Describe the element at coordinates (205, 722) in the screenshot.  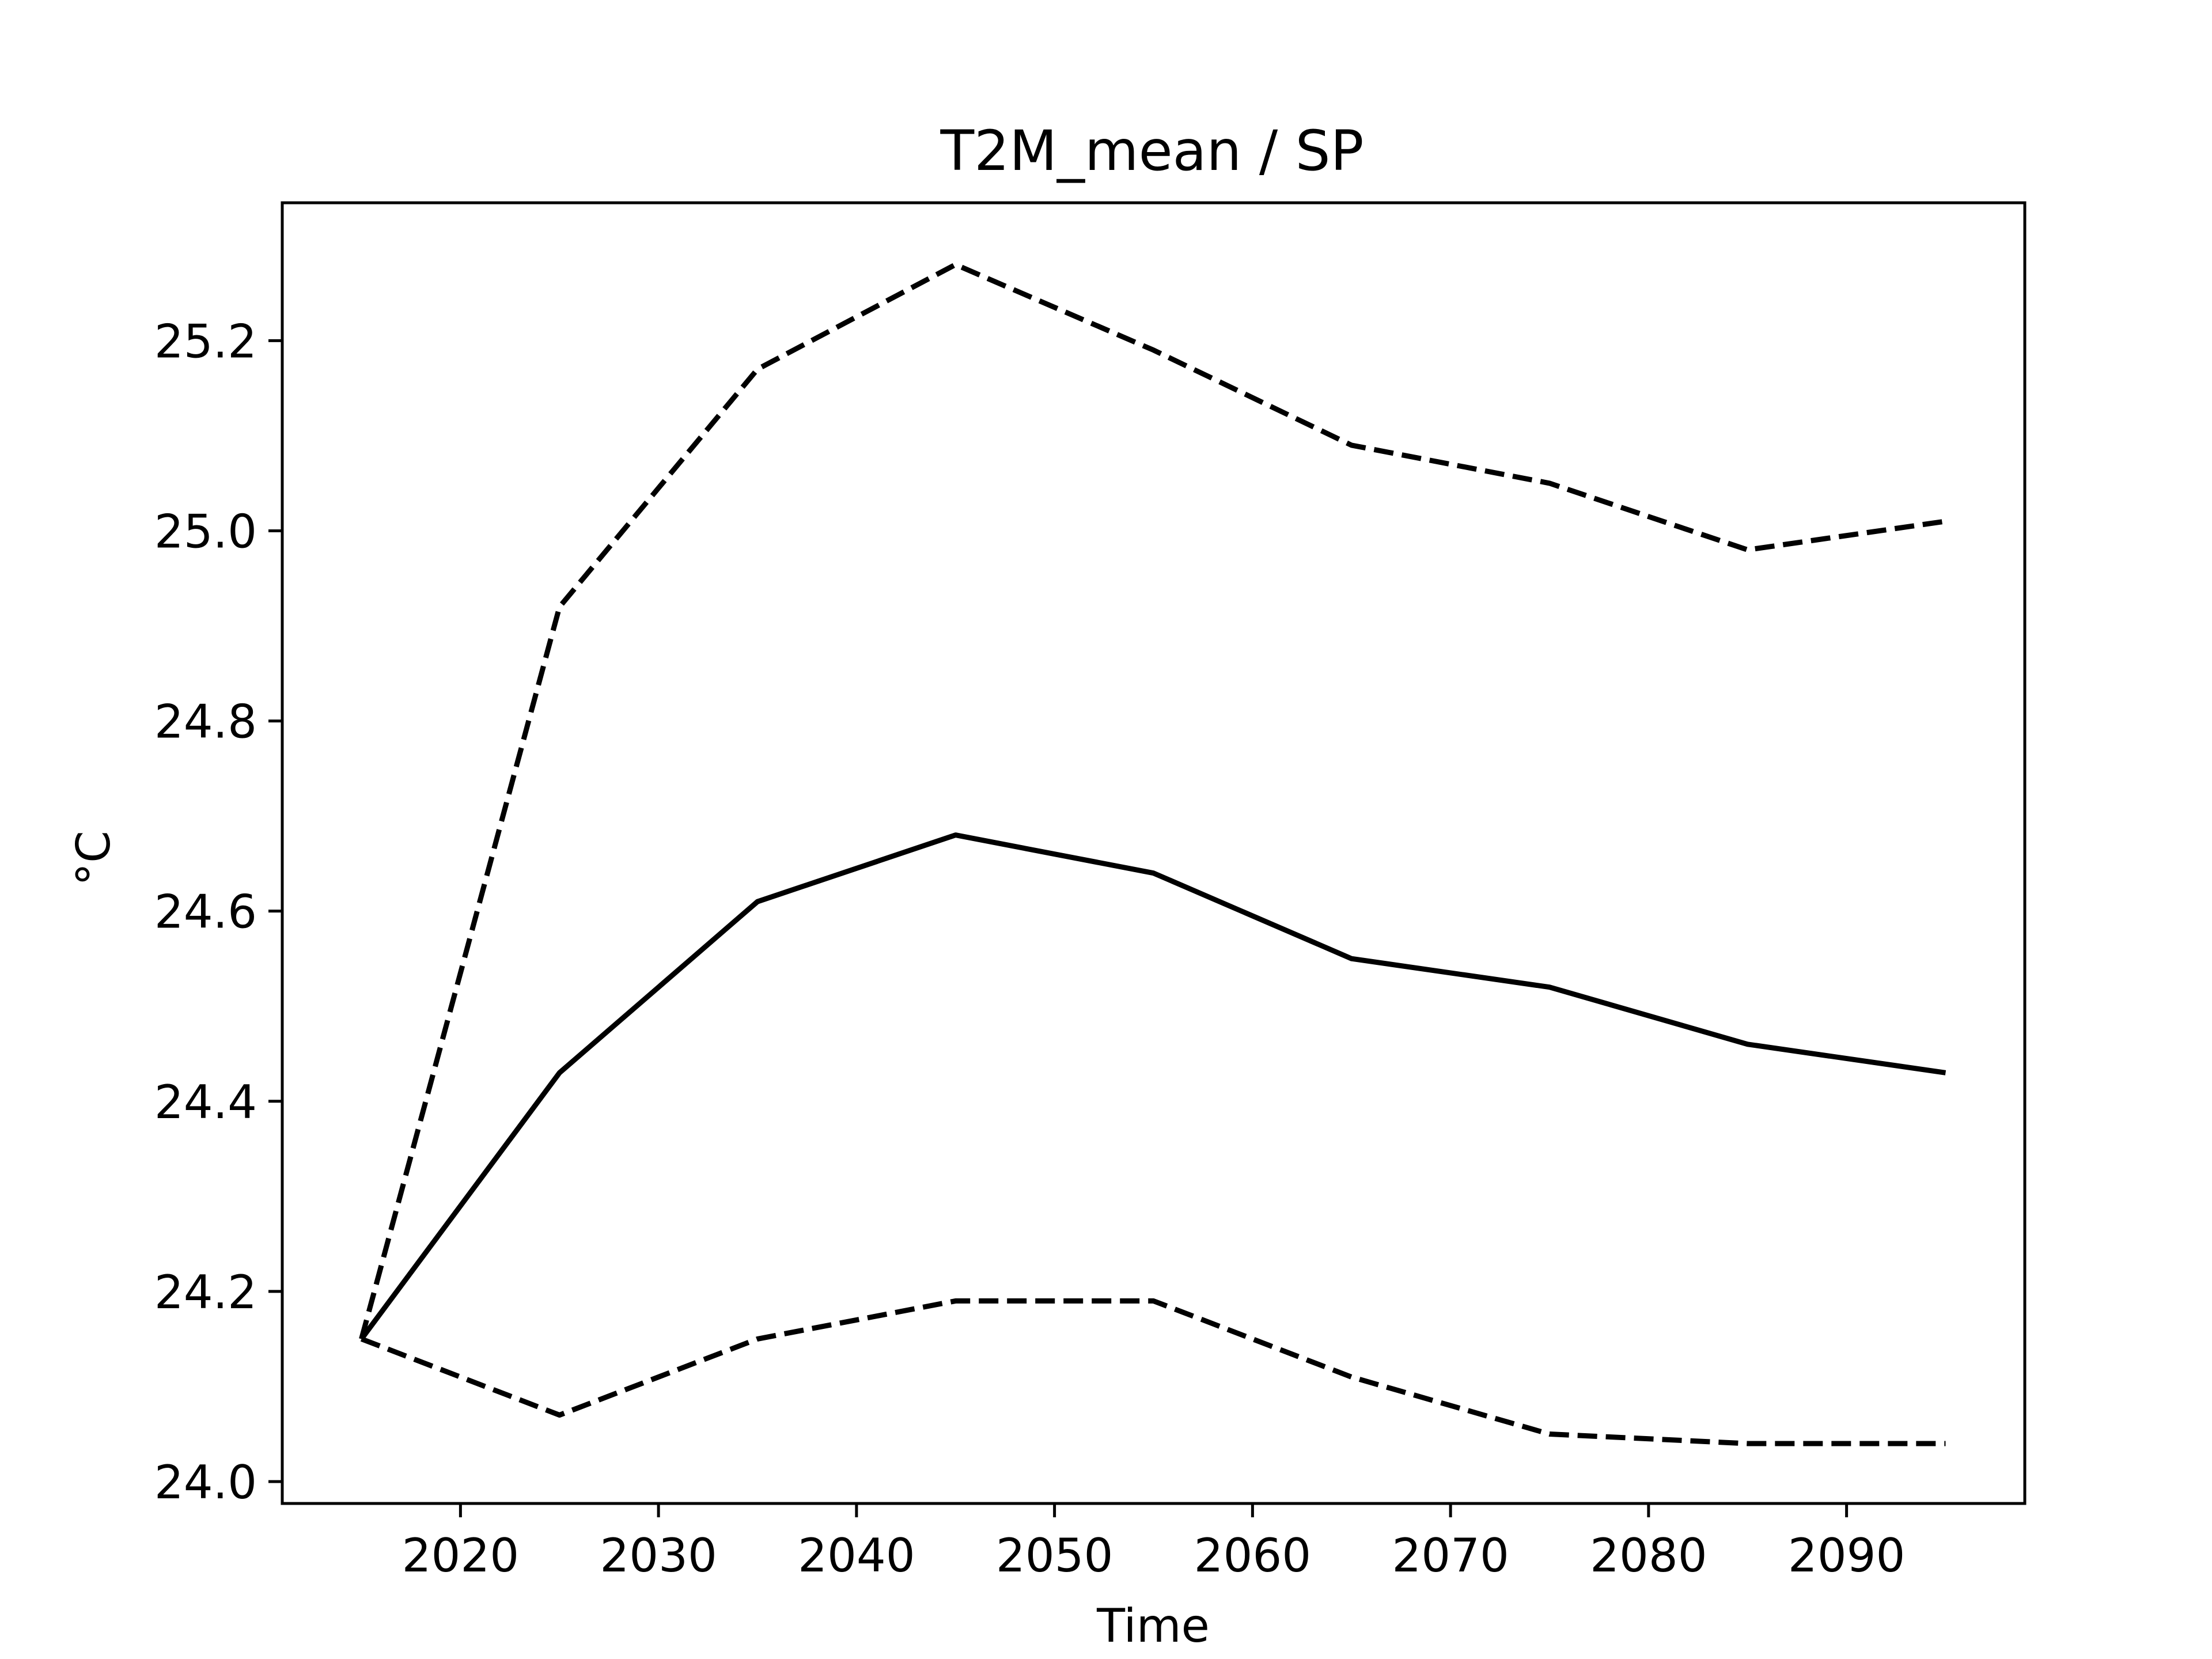
I see `y-tick-label: 24.8` at that location.